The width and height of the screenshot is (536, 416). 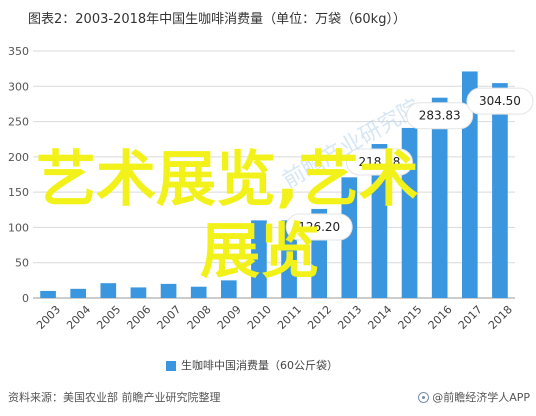 I want to click on data-label: 126.20, so click(x=319, y=227).